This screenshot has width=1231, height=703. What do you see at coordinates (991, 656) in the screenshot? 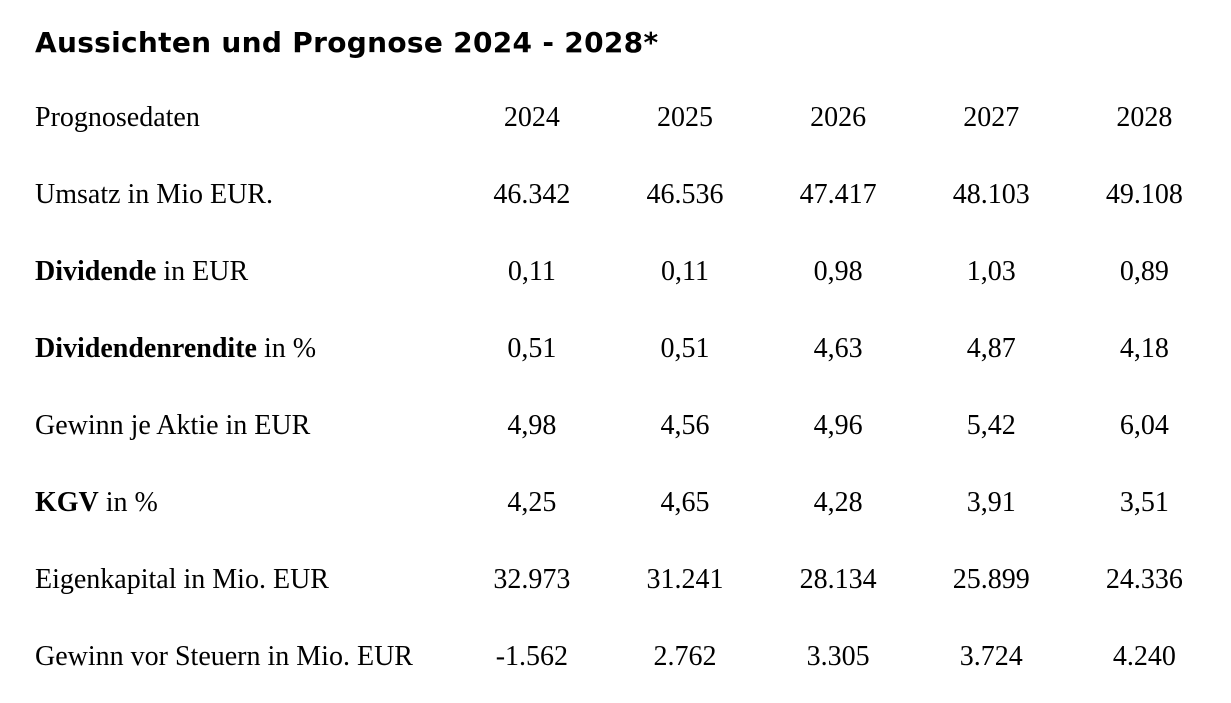
I see `cell-value: 3.724` at bounding box center [991, 656].